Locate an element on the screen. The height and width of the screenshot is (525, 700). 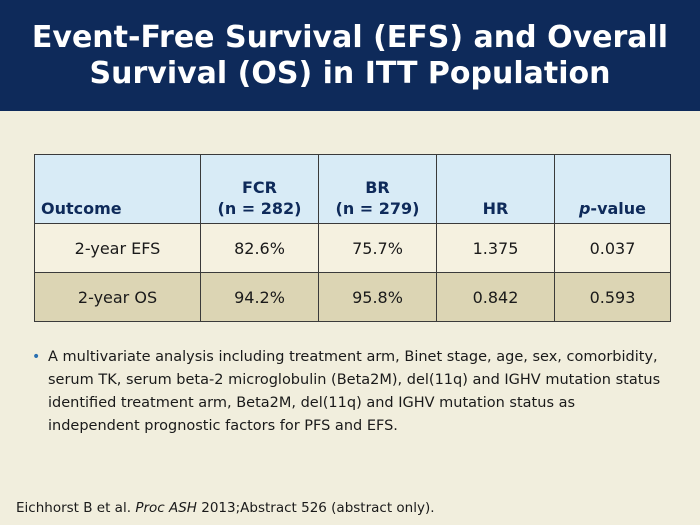
cell-hr: 0.842 is located at coordinates (495, 297).